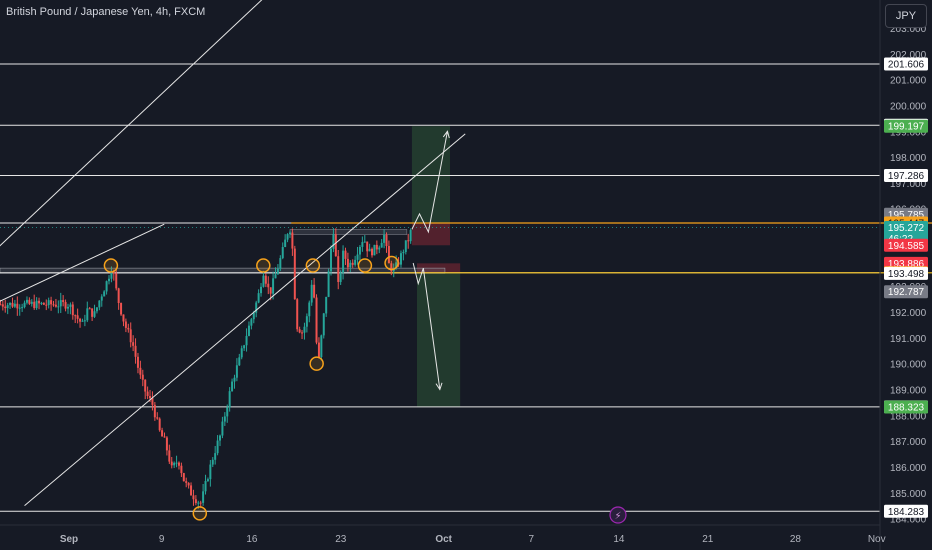 The image size is (932, 550). Describe the element at coordinates (908, 132) in the screenshot. I see `price-tick-label: 199.000` at that location.